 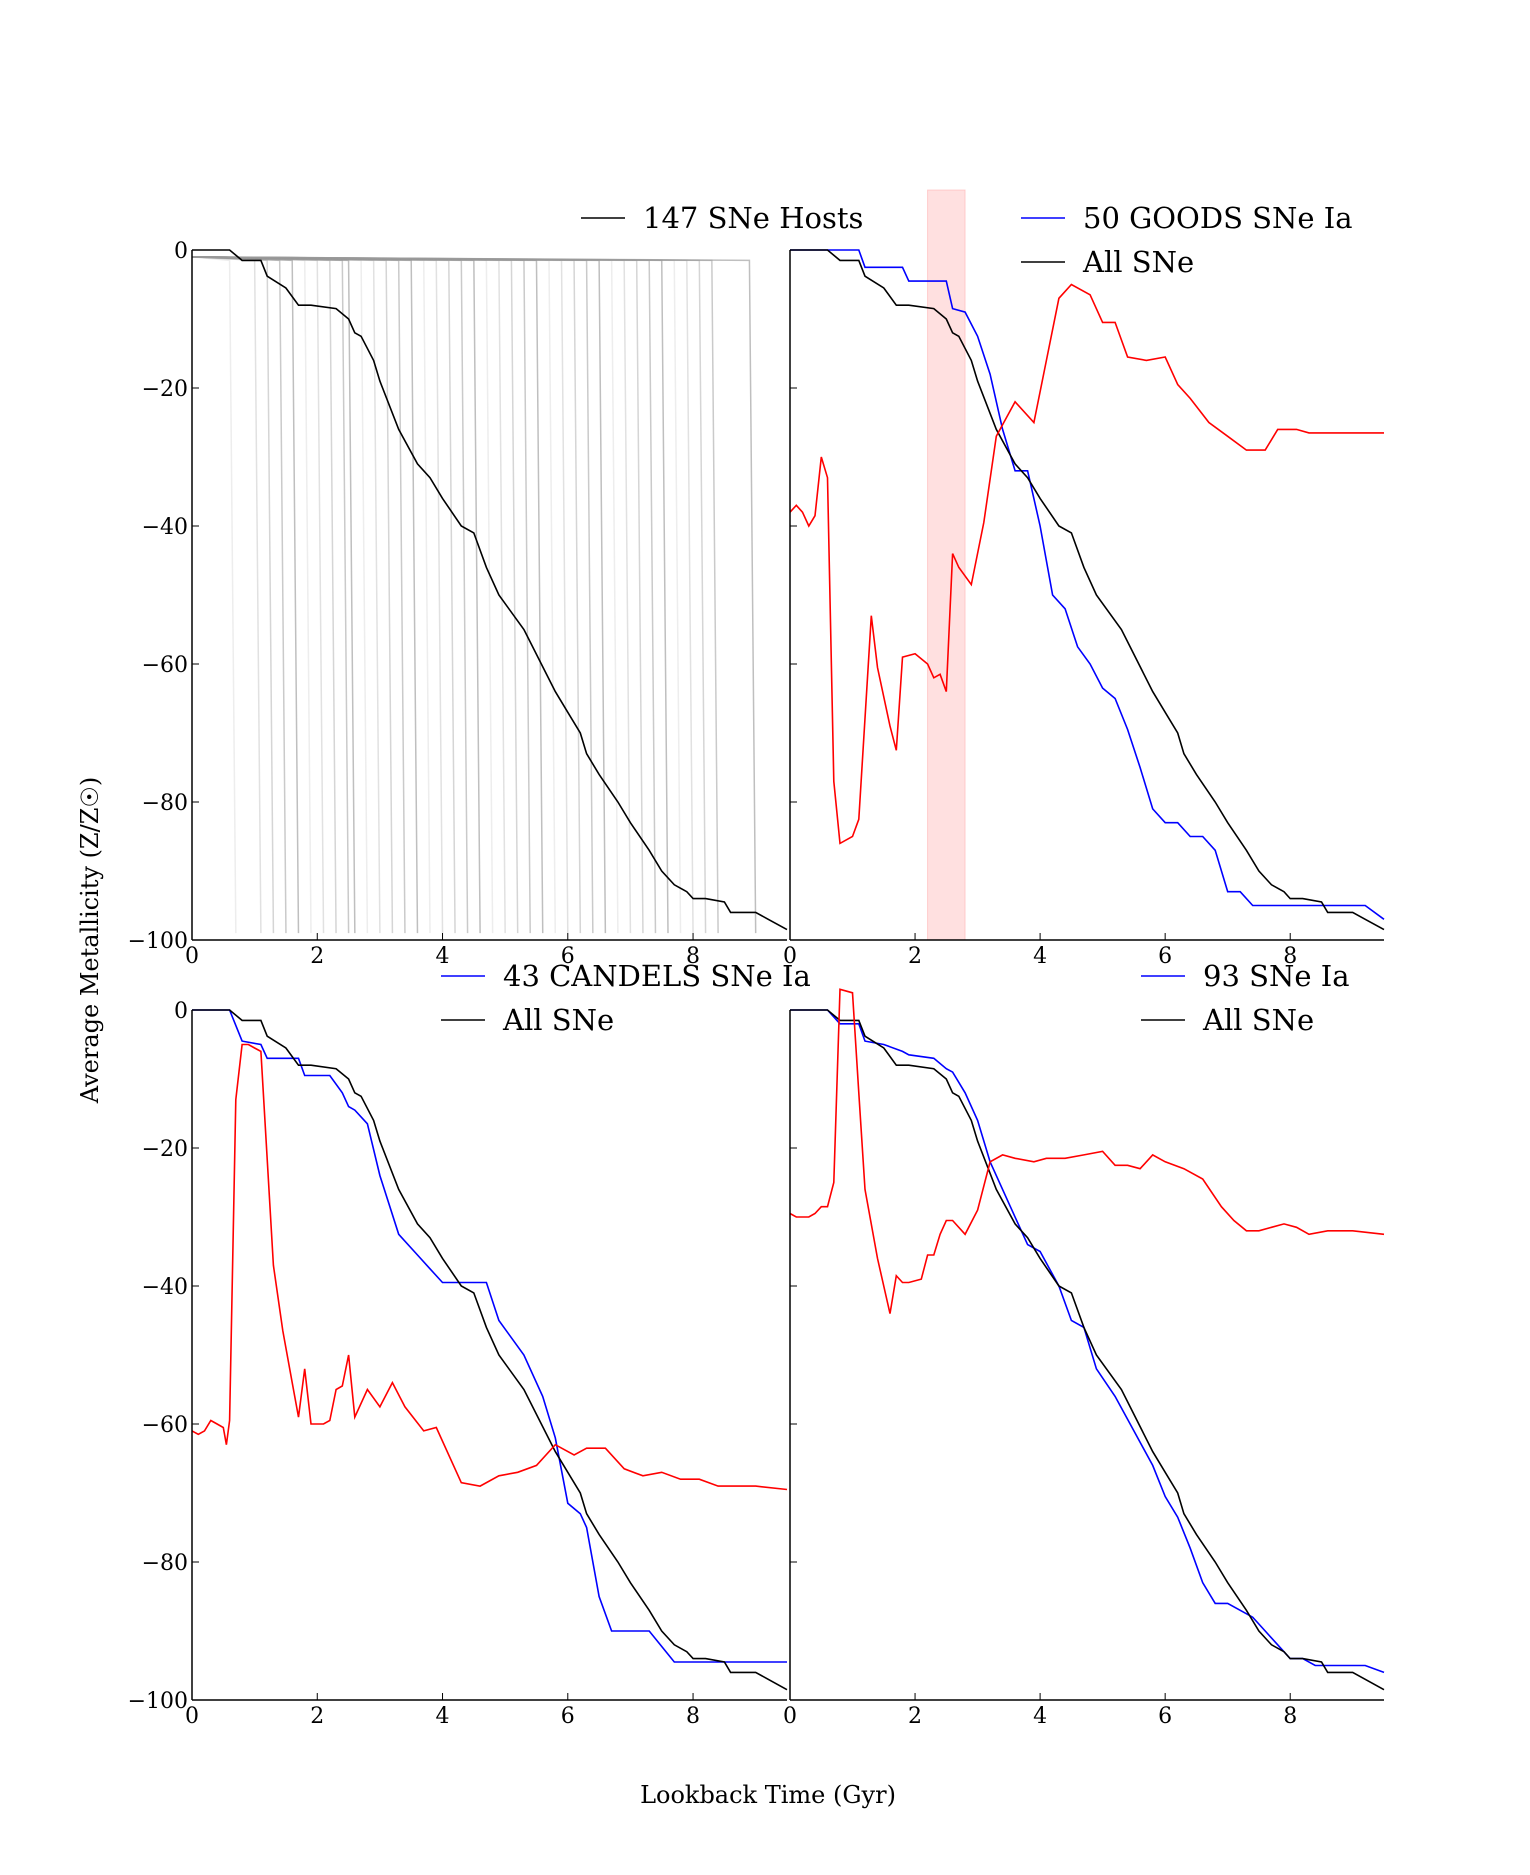 I want to click on background-track, so click(x=474, y=595).